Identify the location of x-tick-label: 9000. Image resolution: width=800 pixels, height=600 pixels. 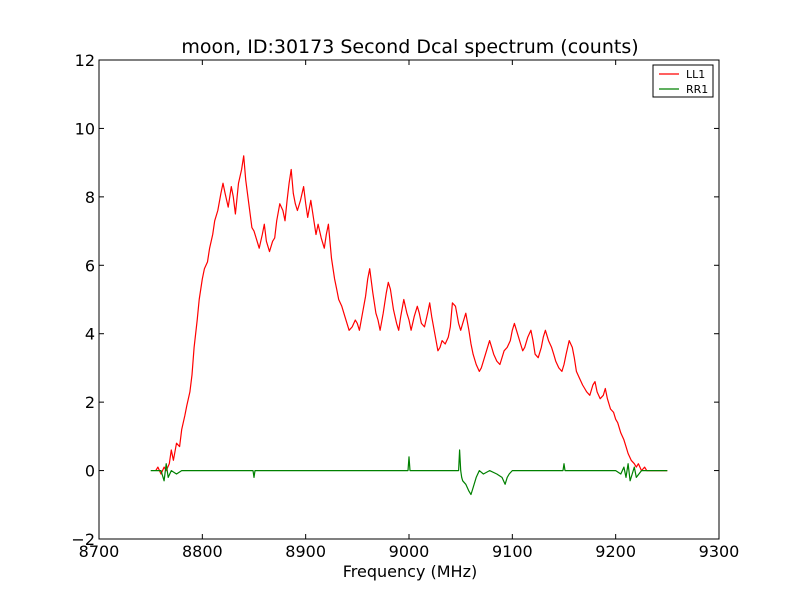
(409, 551).